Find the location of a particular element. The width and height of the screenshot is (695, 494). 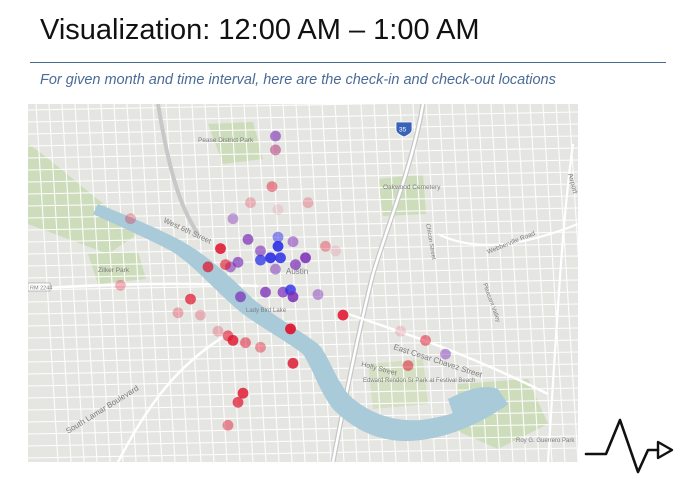

rm2244-shield is located at coordinates (39, 287).